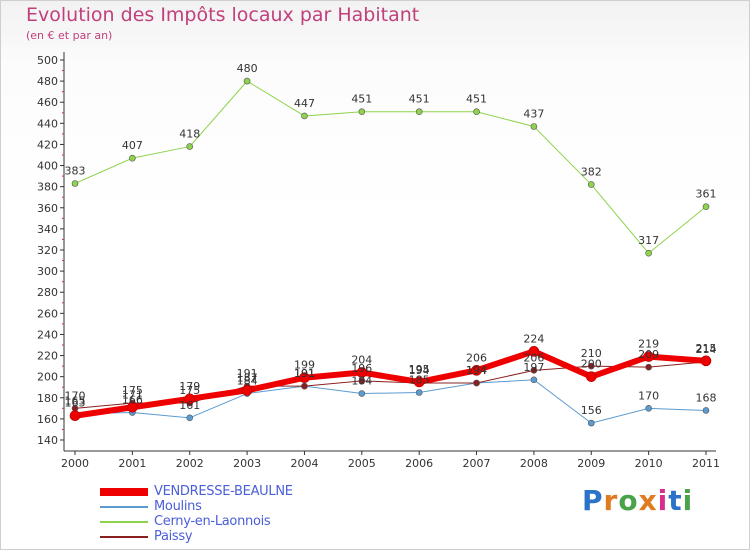  Describe the element at coordinates (47, 60) in the screenshot. I see `y-tick-label: 500` at that location.